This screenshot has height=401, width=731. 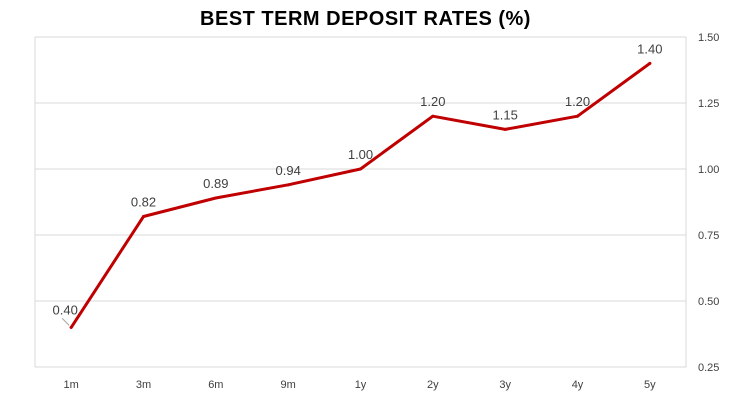 I want to click on y-tick-label: 0.25, so click(x=708, y=368).